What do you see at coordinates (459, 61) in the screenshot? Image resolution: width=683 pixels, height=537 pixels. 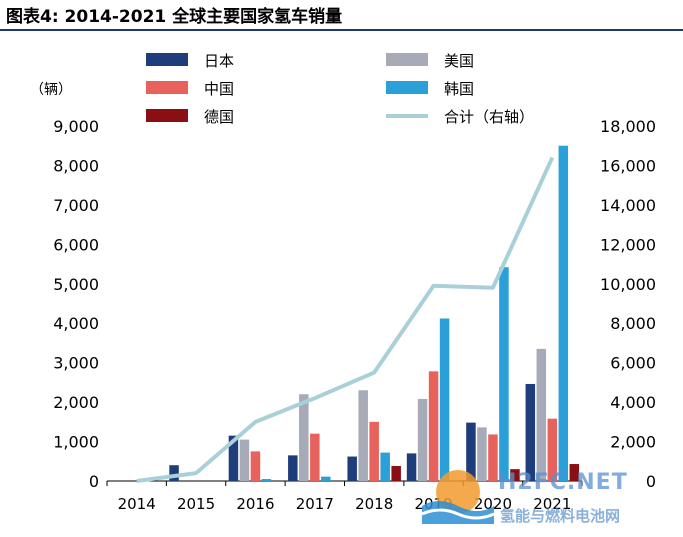 I see `legend-label: 美国` at bounding box center [459, 61].